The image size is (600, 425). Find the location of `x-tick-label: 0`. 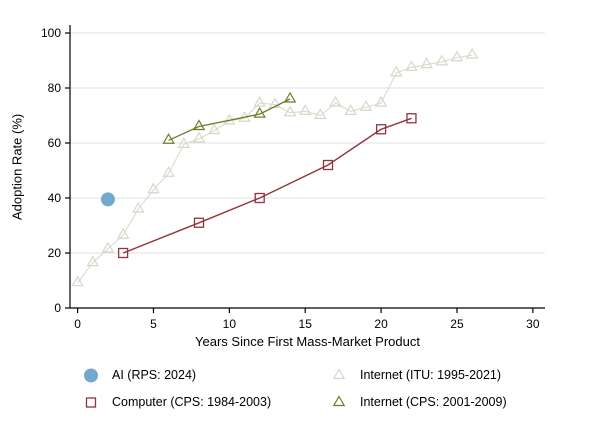

x-tick-label: 0 is located at coordinates (77, 324).